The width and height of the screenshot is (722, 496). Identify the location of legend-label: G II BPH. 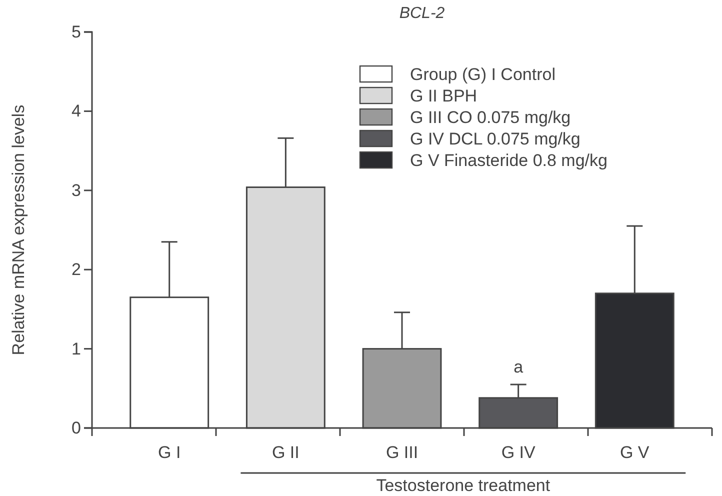
(444, 96).